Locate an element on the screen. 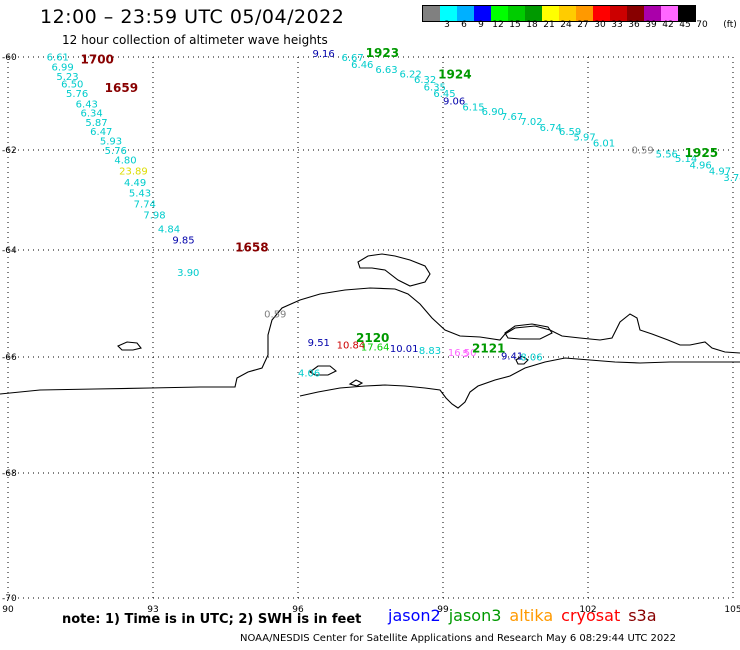  map-title: 12:00 – 23:59 UTC 05/04/2022 is located at coordinates (192, 17).